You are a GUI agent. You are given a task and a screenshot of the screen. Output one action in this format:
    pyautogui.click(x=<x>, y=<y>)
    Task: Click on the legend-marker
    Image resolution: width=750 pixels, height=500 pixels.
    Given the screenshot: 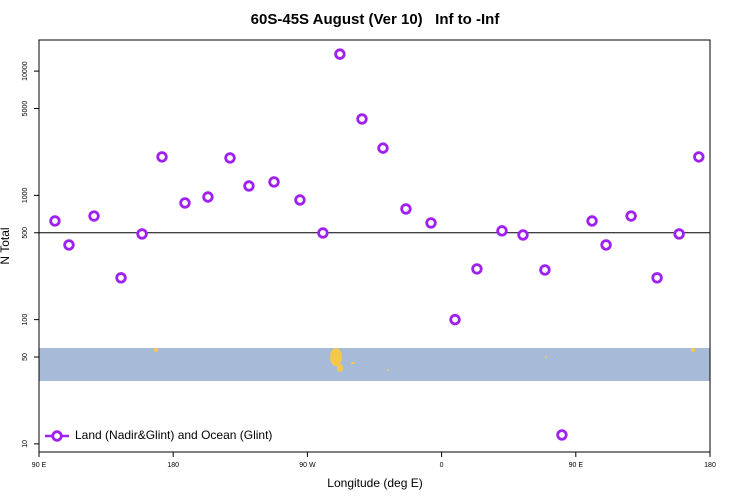 What is the action you would take?
    pyautogui.click(x=57, y=436)
    